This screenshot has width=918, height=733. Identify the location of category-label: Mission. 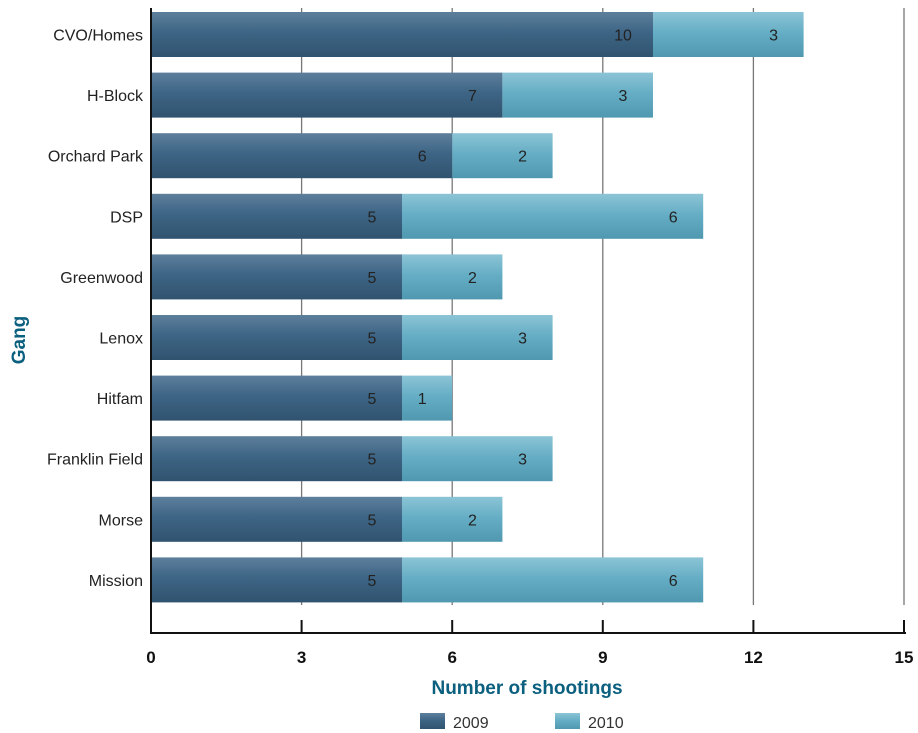
(116, 581).